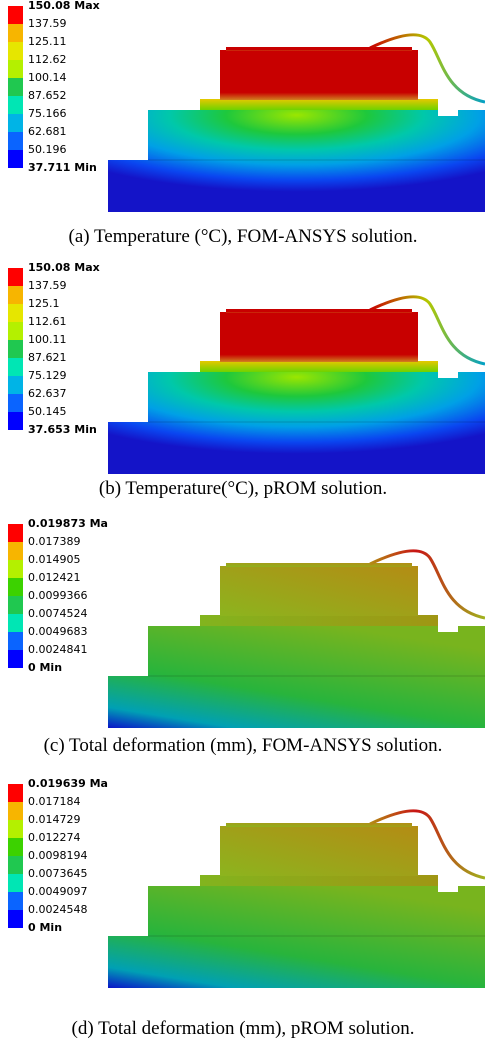 Image resolution: width=485 pixels, height=1051 pixels. What do you see at coordinates (47, 411) in the screenshot?
I see `legend-label: 50.145` at bounding box center [47, 411].